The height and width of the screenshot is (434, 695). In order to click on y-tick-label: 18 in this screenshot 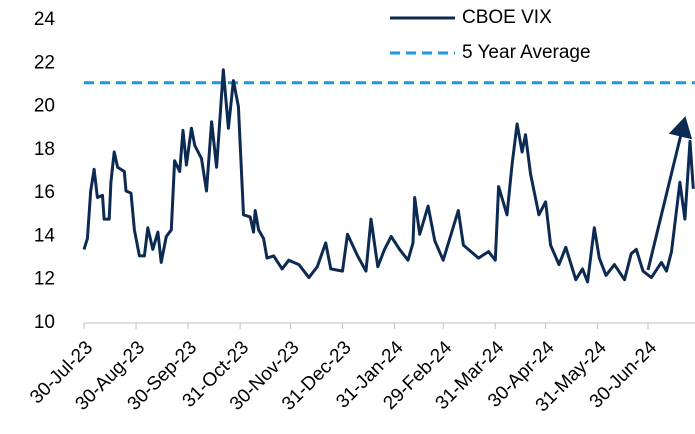, I will do `click(44, 149)`.